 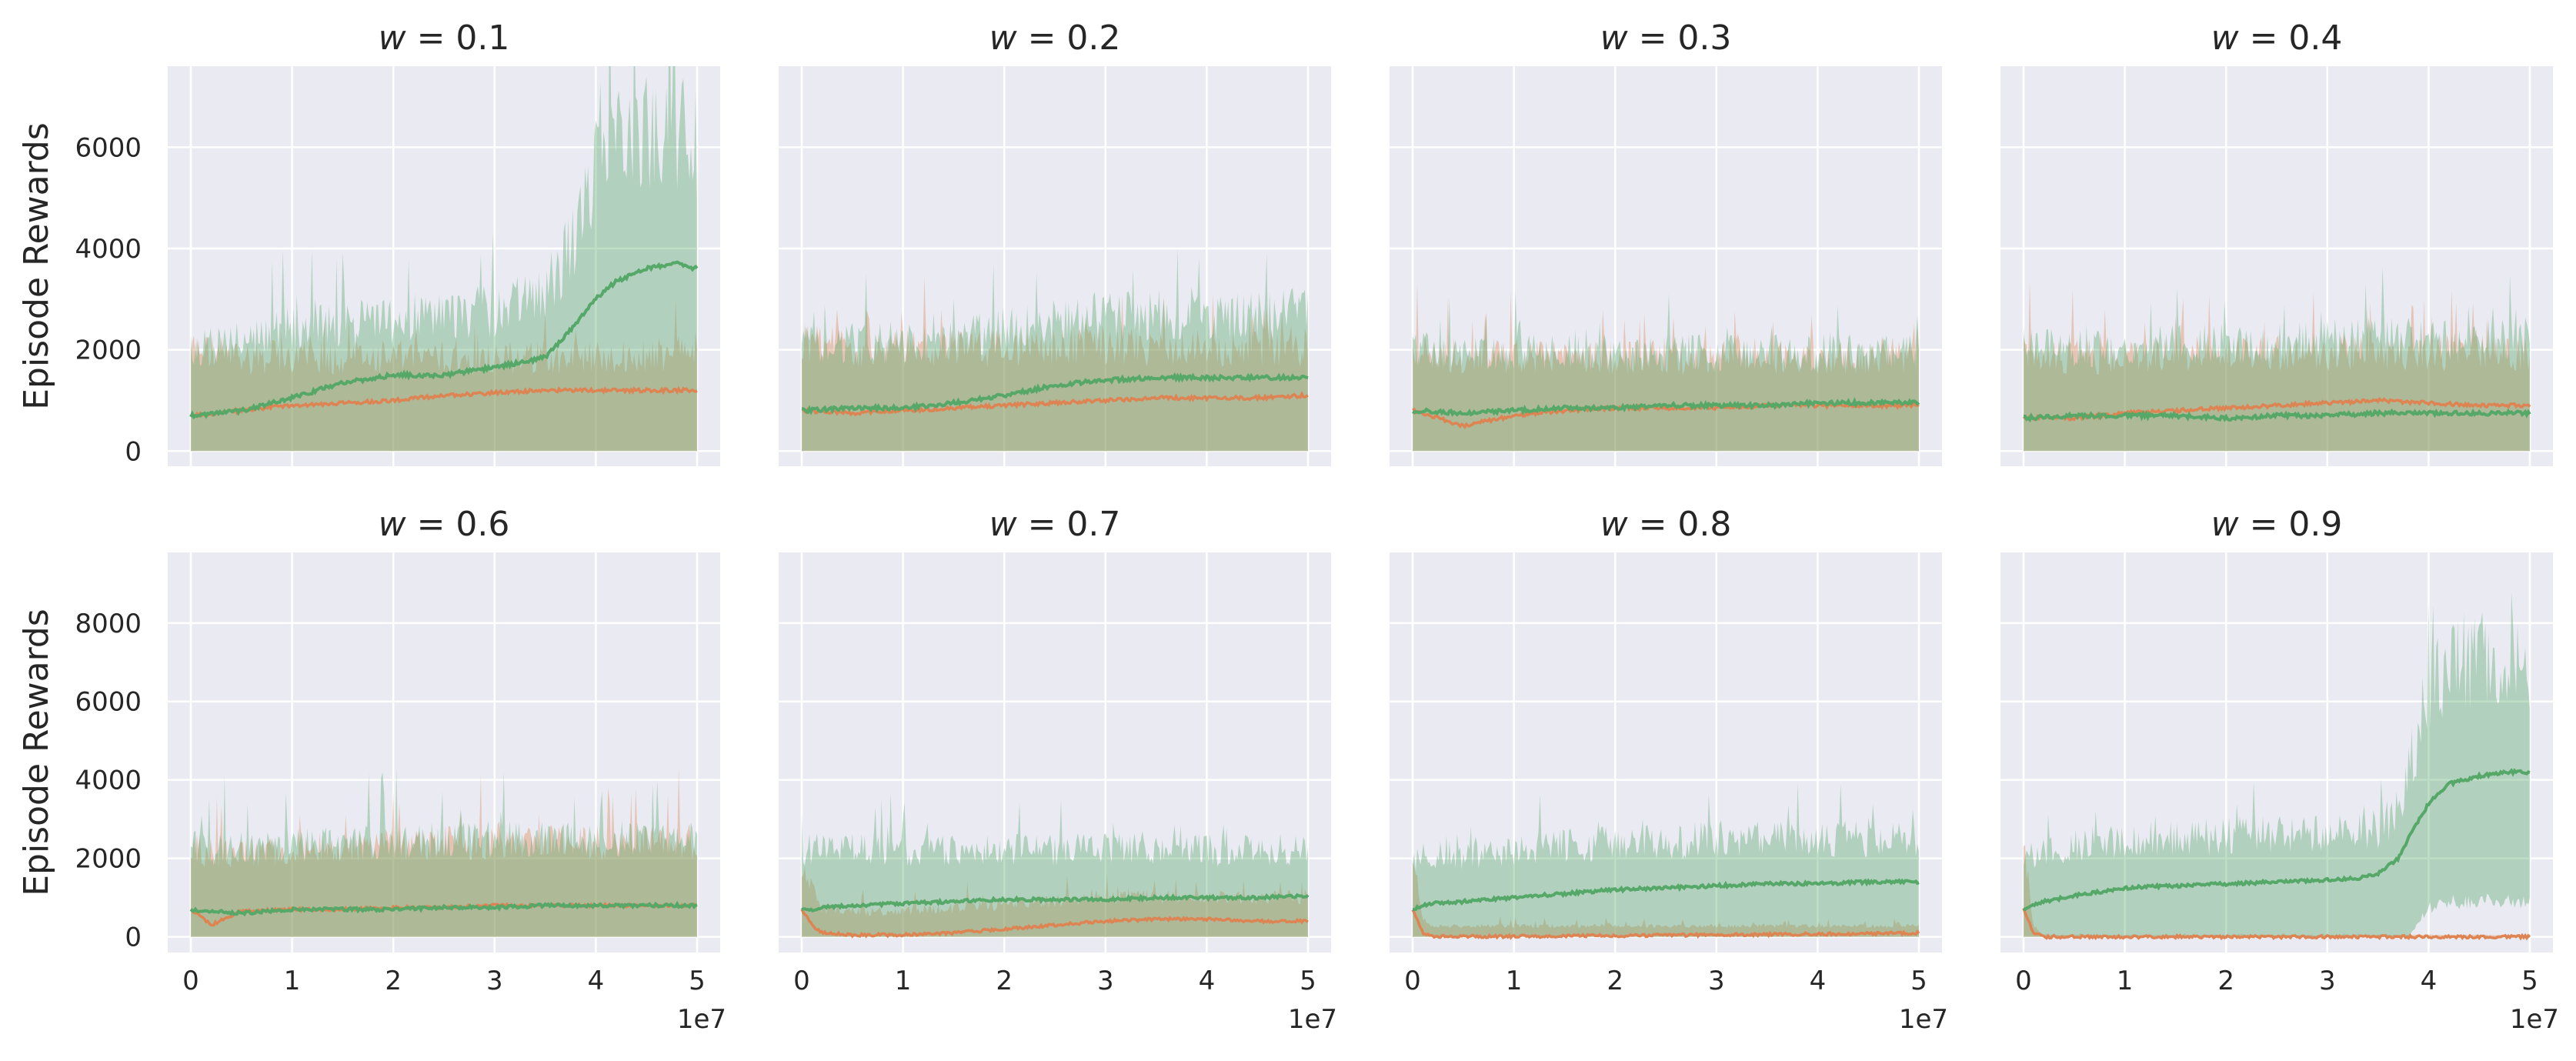 I want to click on panel-title: w = 0.1, so click(x=444, y=38).